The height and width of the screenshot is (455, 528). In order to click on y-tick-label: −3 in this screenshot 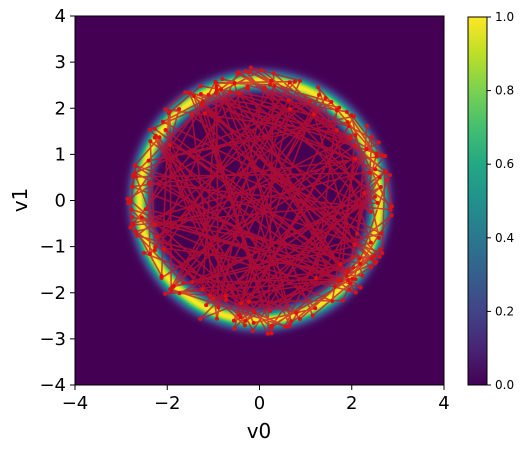, I will do `click(52, 339)`.